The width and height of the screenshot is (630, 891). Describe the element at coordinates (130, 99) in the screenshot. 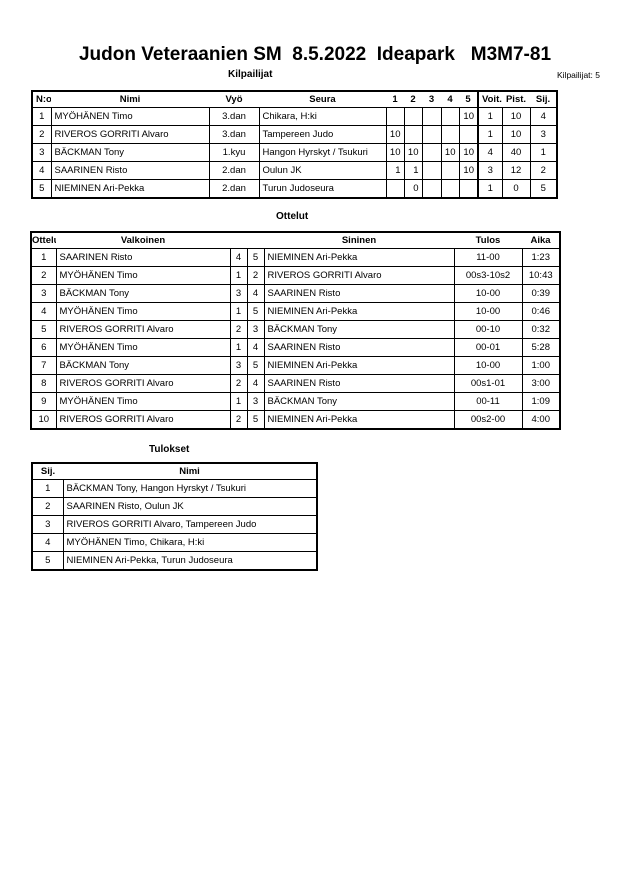

I see `column-header: Nimi` at that location.